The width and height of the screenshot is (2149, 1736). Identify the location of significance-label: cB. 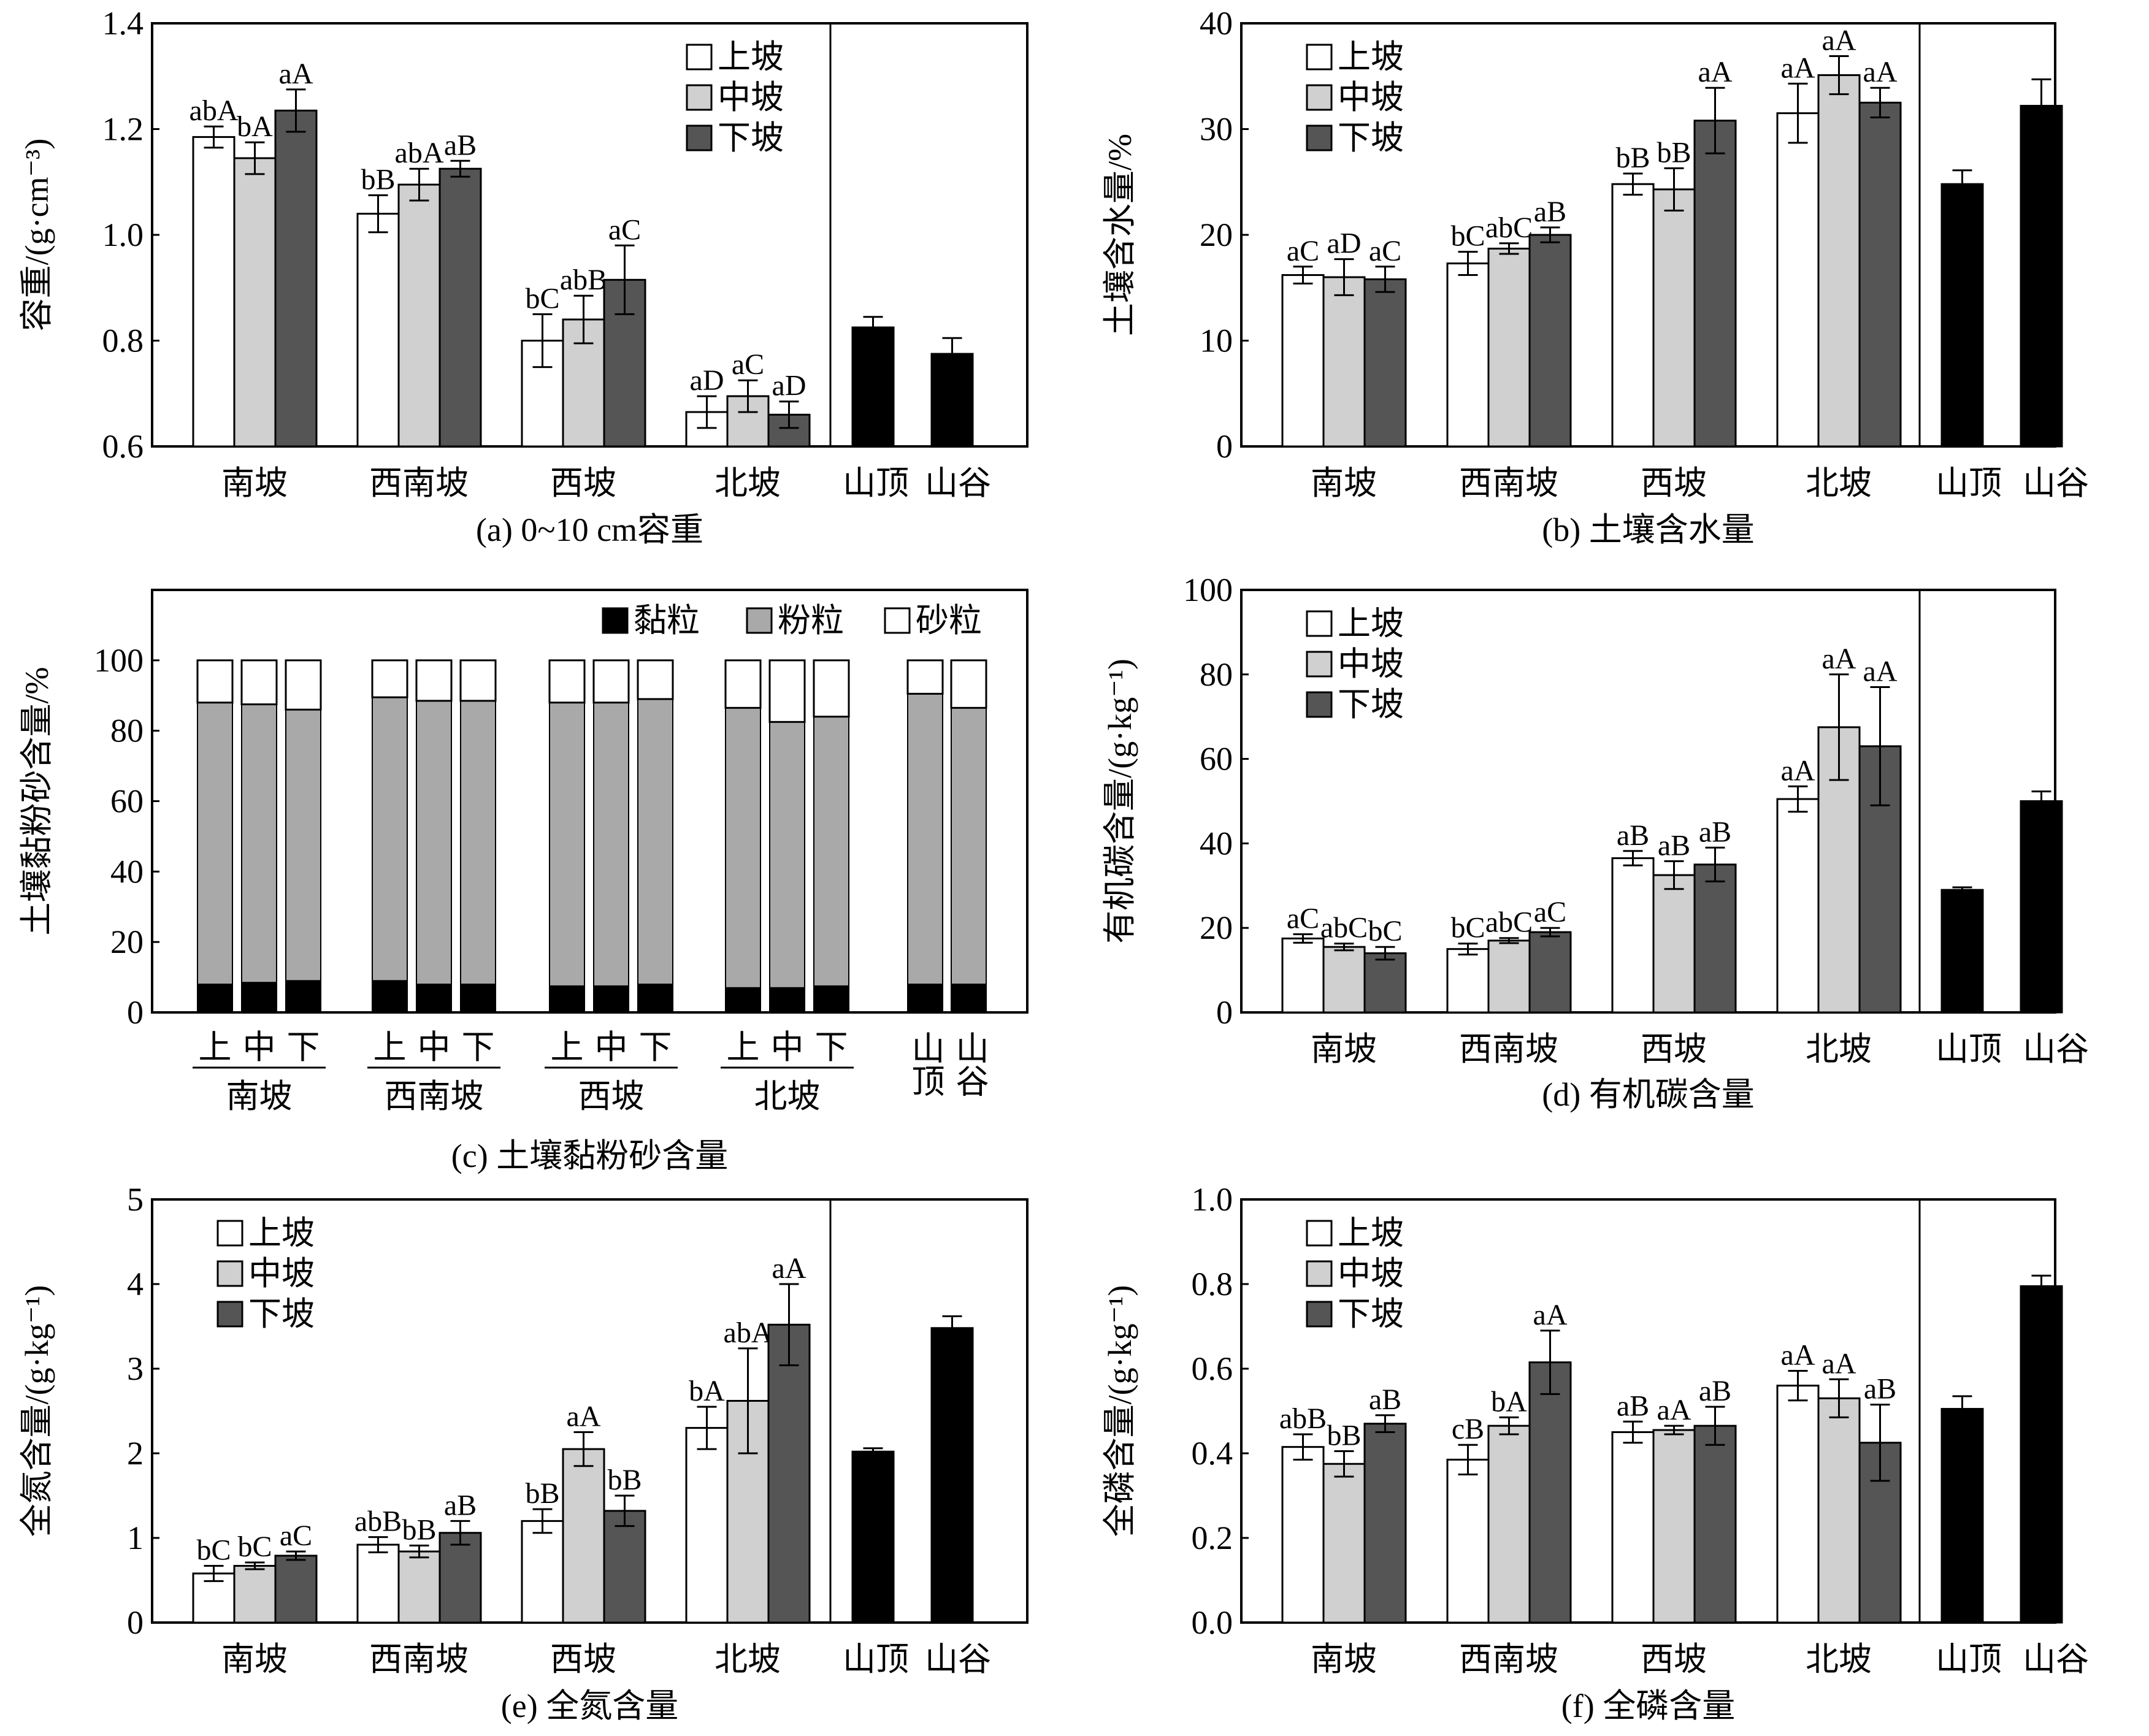
(1468, 1429).